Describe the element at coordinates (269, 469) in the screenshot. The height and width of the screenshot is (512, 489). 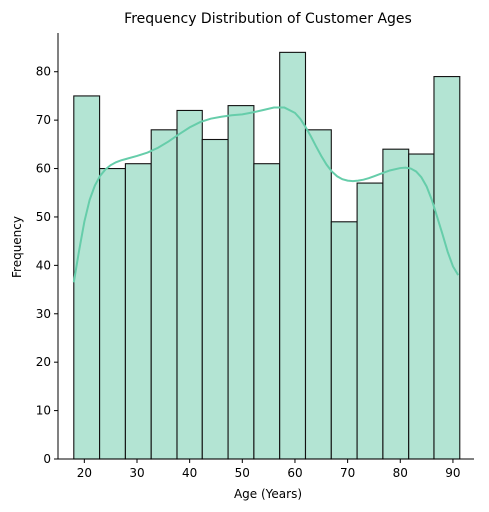
I see `x-axis-ticks: 20 30 40 50 60 70 80 90` at that location.